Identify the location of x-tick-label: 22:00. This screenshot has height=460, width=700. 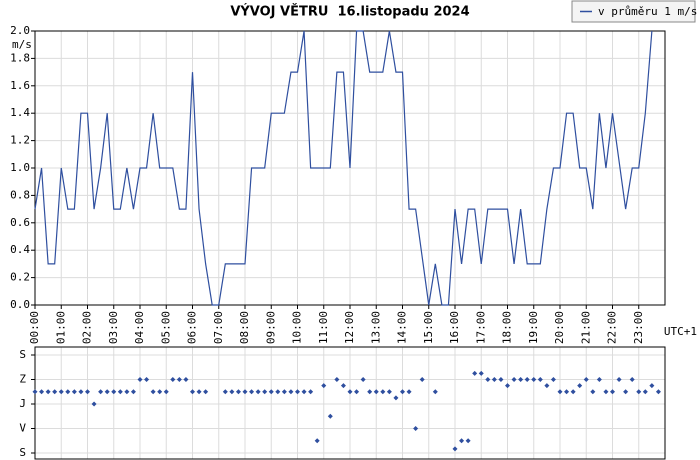
(612, 327).